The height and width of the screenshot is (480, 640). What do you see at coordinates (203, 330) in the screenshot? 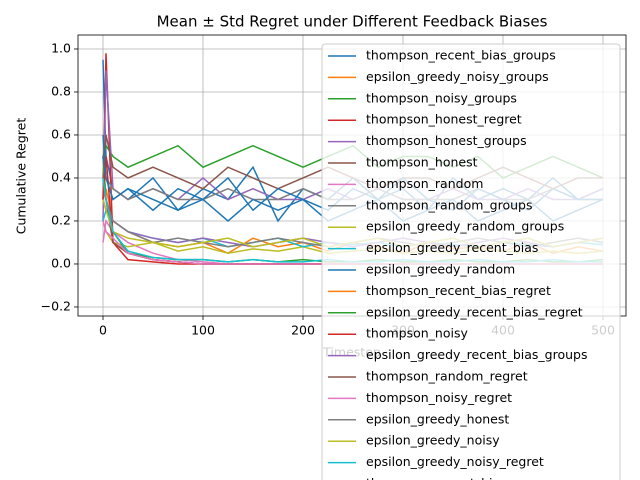
I see `x-tick-label: 100` at bounding box center [203, 330].